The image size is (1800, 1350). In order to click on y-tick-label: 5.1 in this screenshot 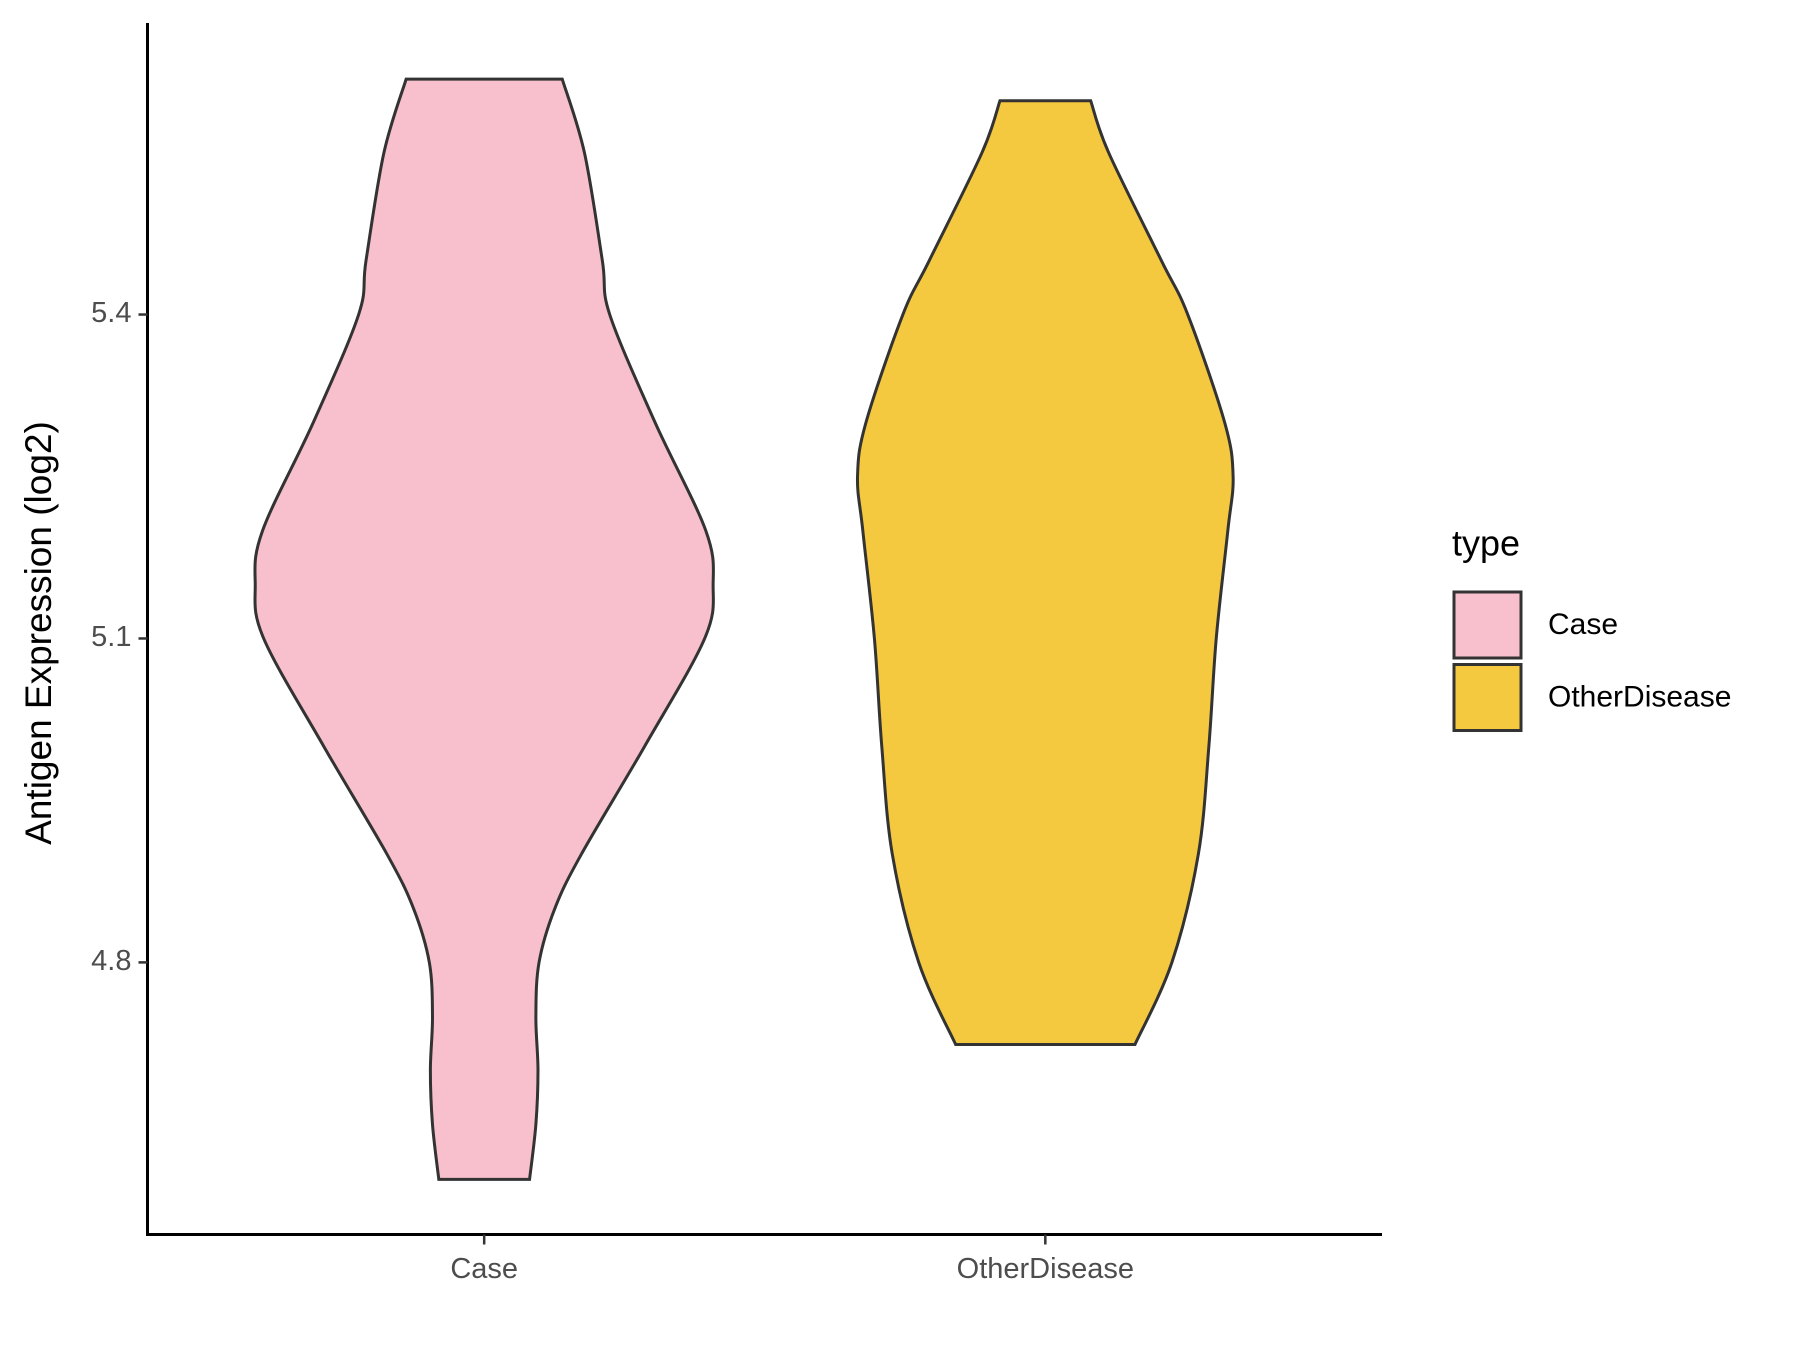, I will do `click(111, 637)`.